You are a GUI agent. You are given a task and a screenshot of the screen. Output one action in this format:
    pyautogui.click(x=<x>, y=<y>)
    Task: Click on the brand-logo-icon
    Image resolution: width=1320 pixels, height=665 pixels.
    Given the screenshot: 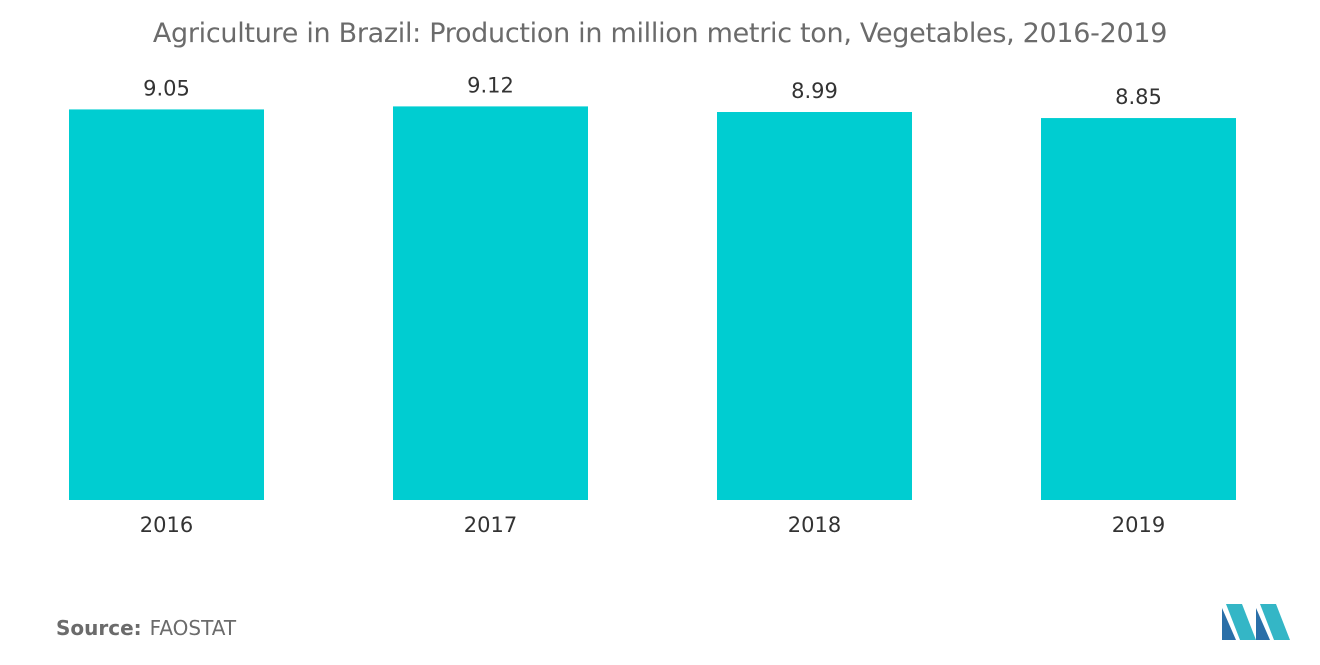 What is the action you would take?
    pyautogui.click(x=1256, y=622)
    